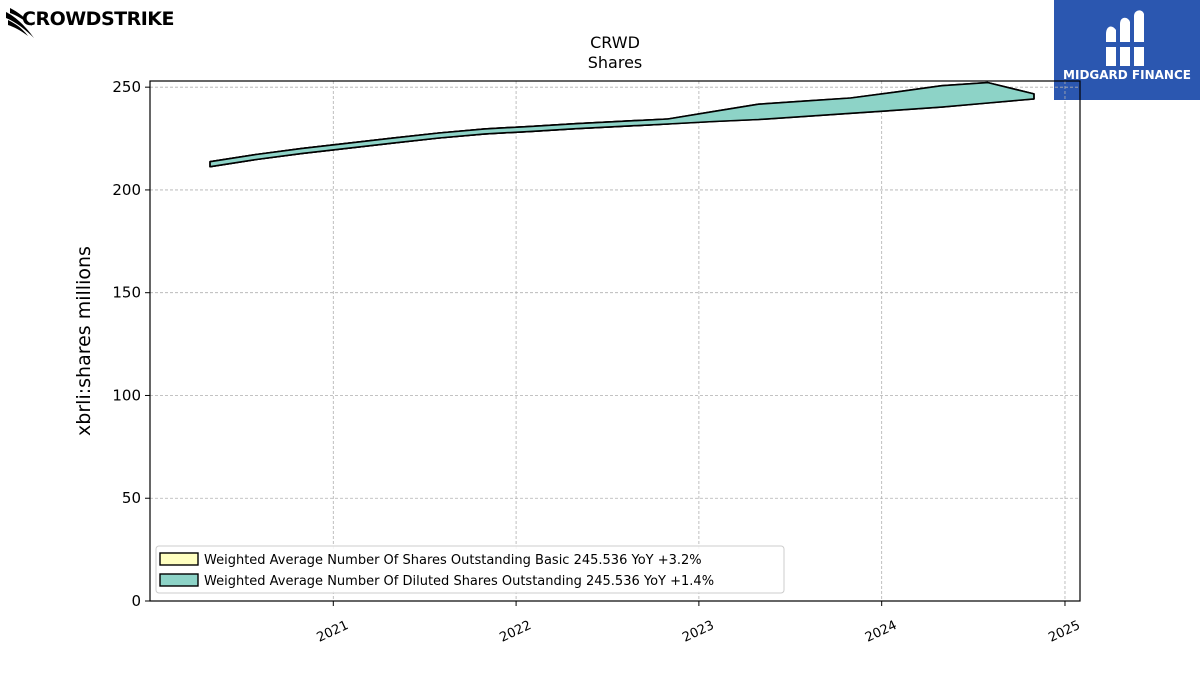  I want to click on y-tick-label: 50, so click(131, 498).